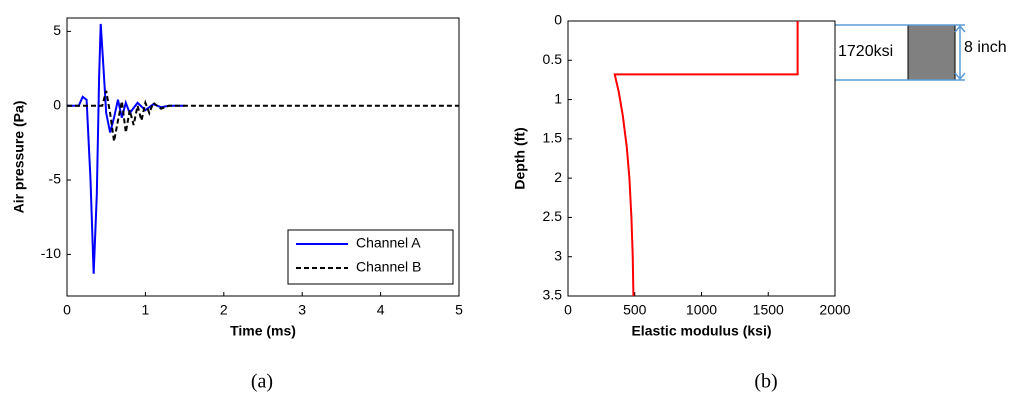  What do you see at coordinates (558, 255) in the screenshot?
I see `y-tick-label: 3` at bounding box center [558, 255].